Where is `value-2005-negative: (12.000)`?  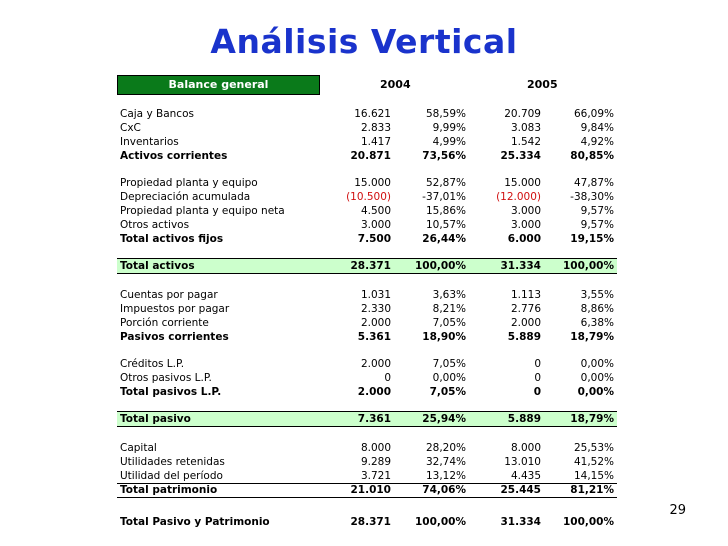 value-2005-negative: (12.000) is located at coordinates (518, 197).